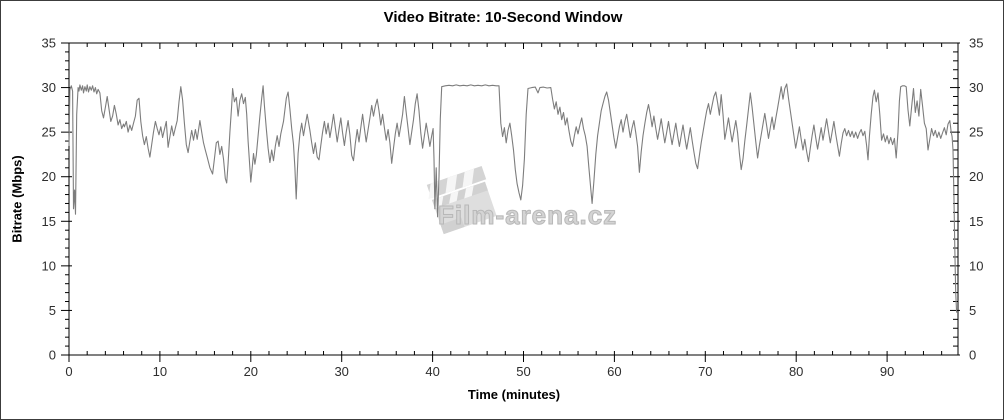 The width and height of the screenshot is (1004, 420). Describe the element at coordinates (705, 371) in the screenshot. I see `x-tick-label: 70` at that location.